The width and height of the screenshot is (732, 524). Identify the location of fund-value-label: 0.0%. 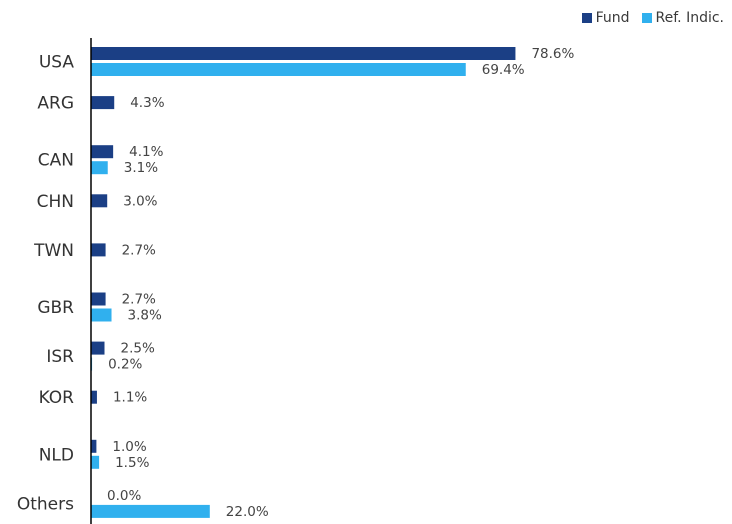
(124, 496).